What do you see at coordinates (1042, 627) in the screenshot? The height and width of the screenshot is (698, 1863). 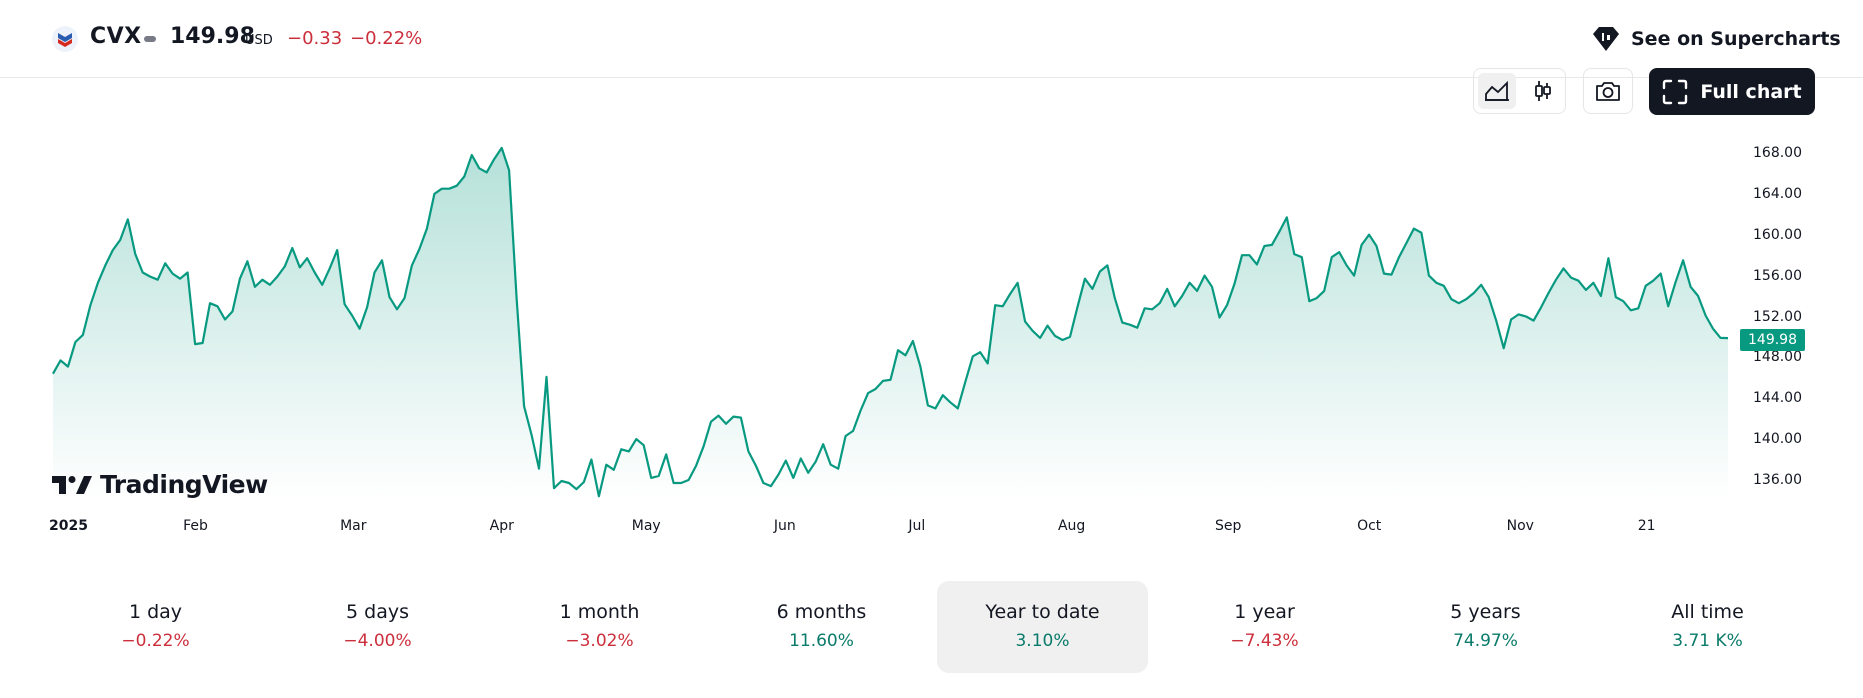 I see `period-year-to-date: Year to date 3.10%` at bounding box center [1042, 627].